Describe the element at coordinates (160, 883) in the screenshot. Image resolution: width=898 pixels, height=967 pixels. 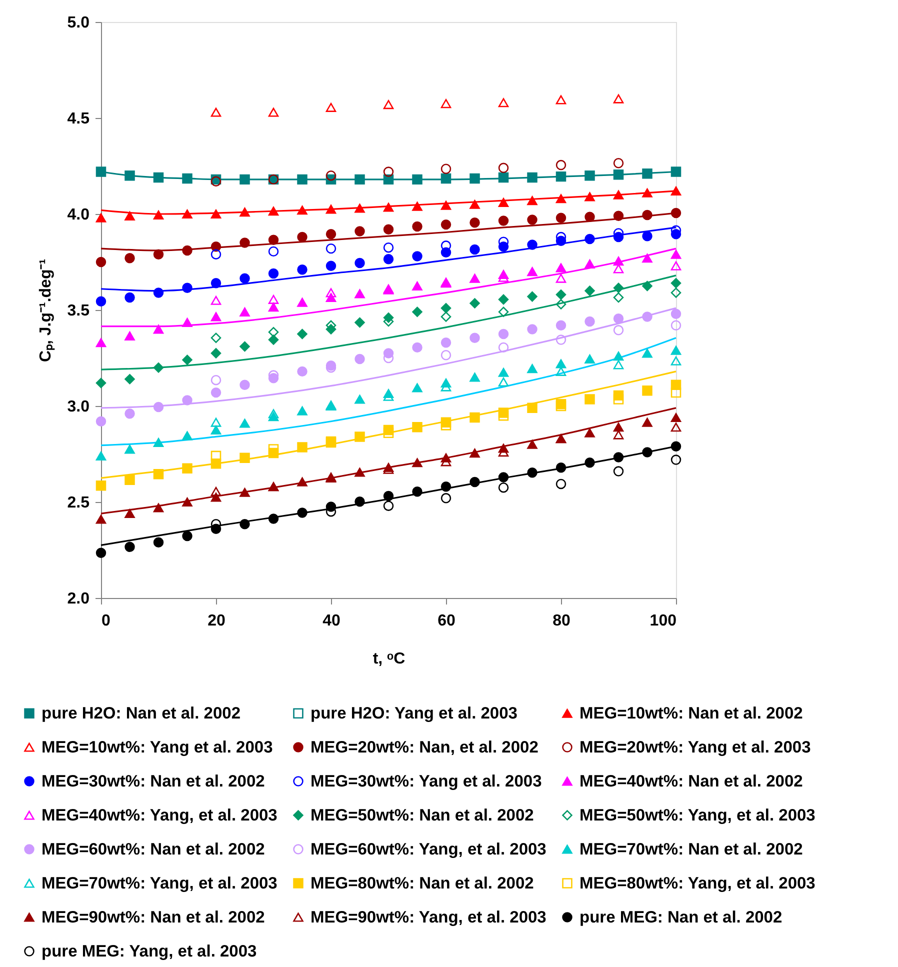
I see `legend-label: MEG=70wt%: Yang, et al. 2003` at that location.